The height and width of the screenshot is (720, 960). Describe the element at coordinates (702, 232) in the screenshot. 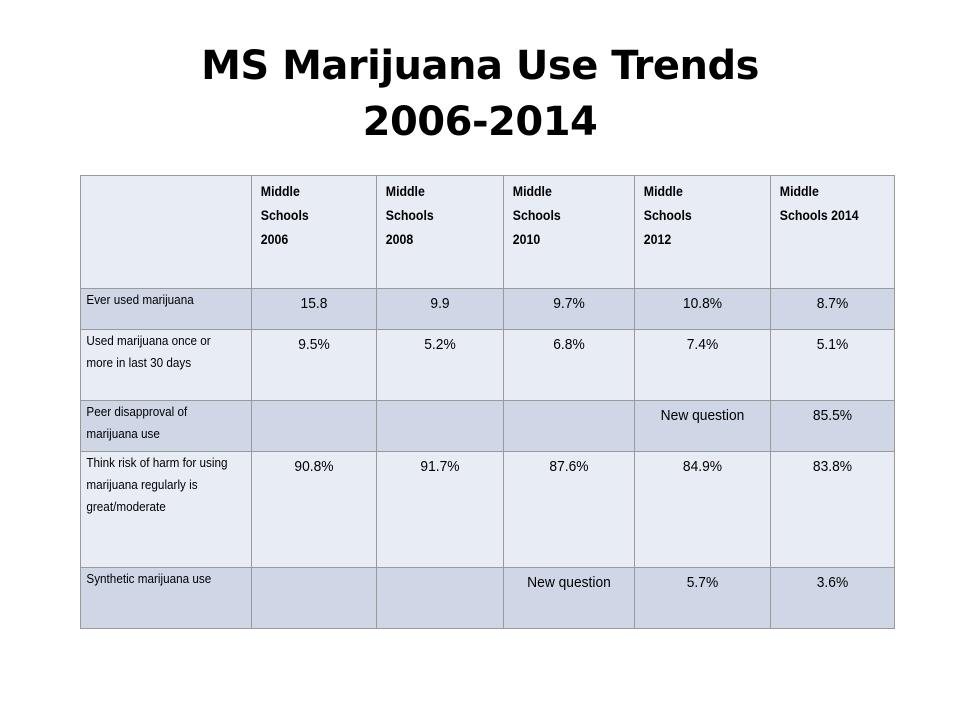

I see `header-cell-2012: Middle Schools 2012` at that location.